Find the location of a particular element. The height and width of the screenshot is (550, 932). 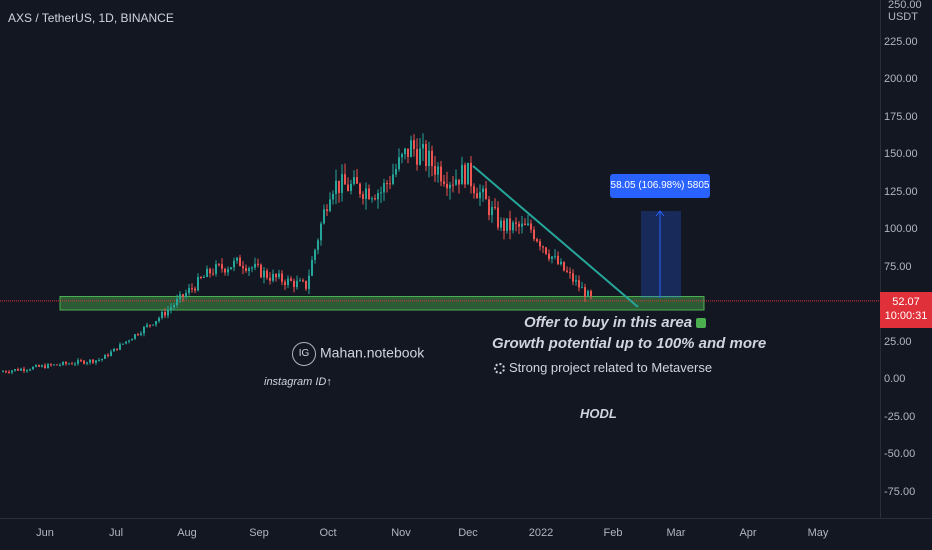

last-price-value: 52.07 is located at coordinates (906, 302).